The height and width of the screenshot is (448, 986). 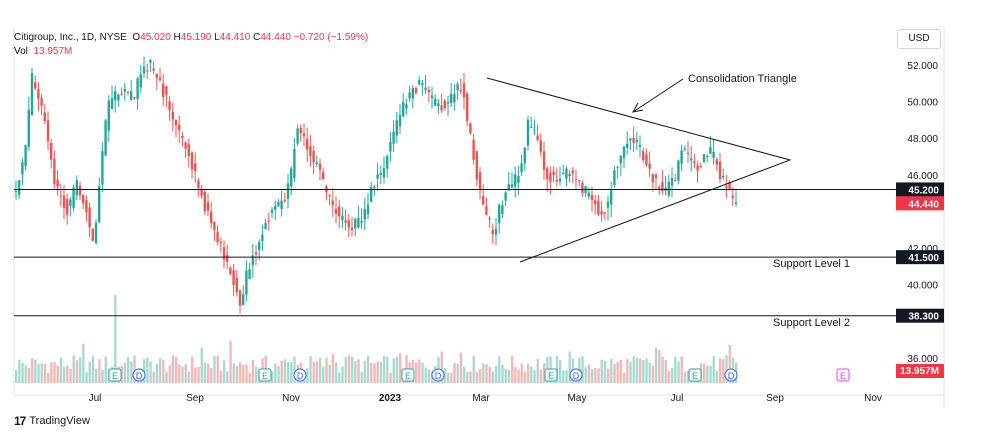 I want to click on tradingview-brand: 17 TradingView, so click(x=52, y=421).